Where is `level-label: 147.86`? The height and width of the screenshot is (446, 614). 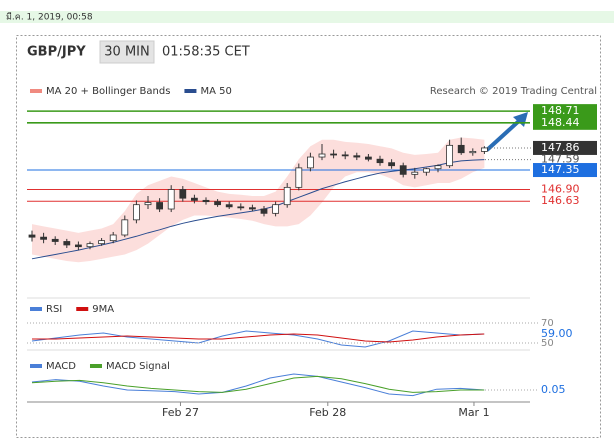 level-label: 147.86 is located at coordinates (560, 147).